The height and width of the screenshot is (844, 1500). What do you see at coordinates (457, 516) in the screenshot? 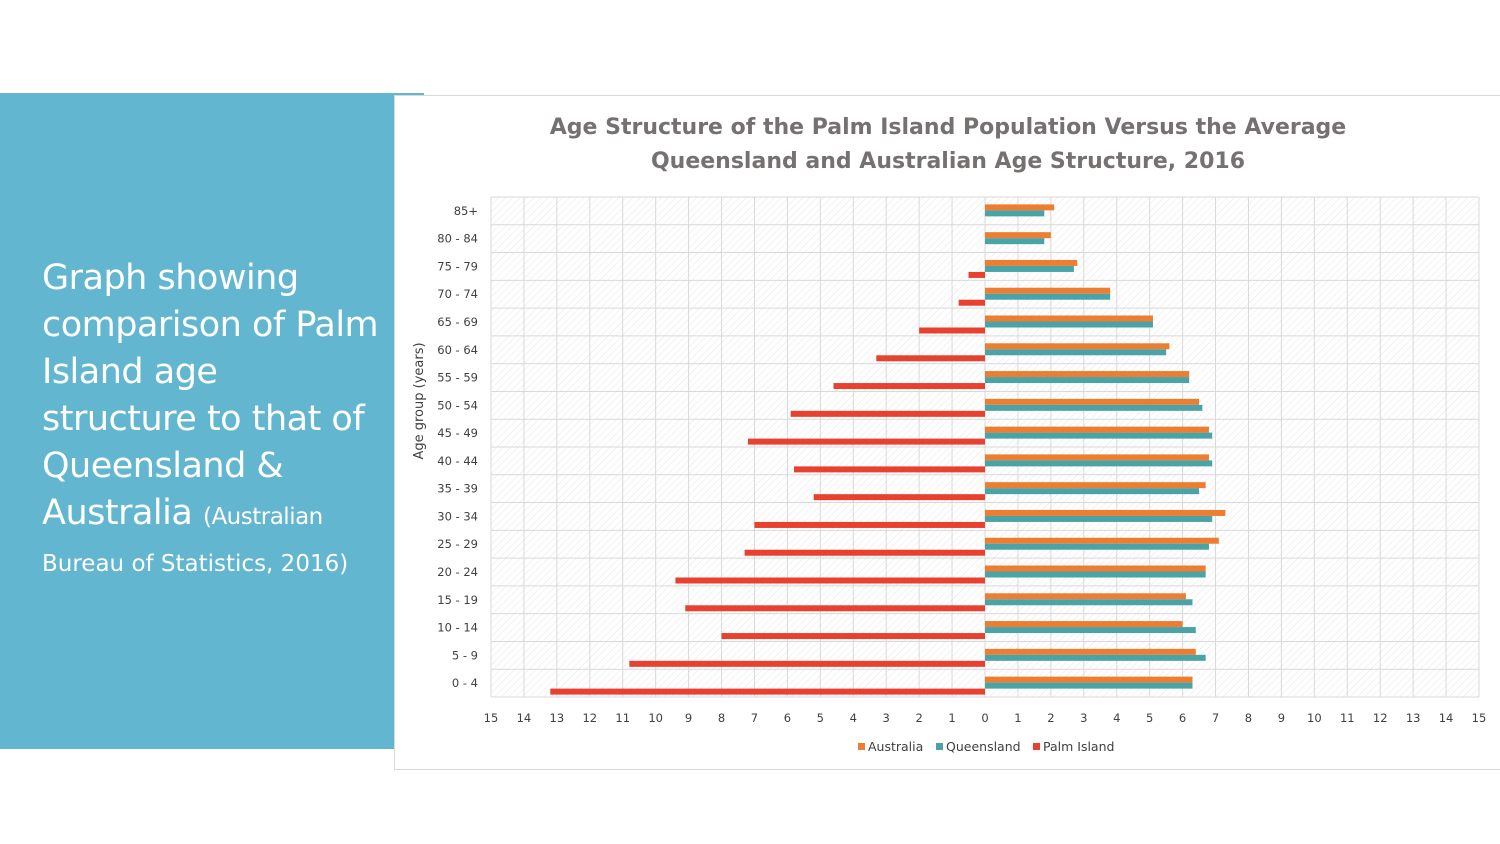
I see `y-tick-label: 30 - 34` at bounding box center [457, 516].